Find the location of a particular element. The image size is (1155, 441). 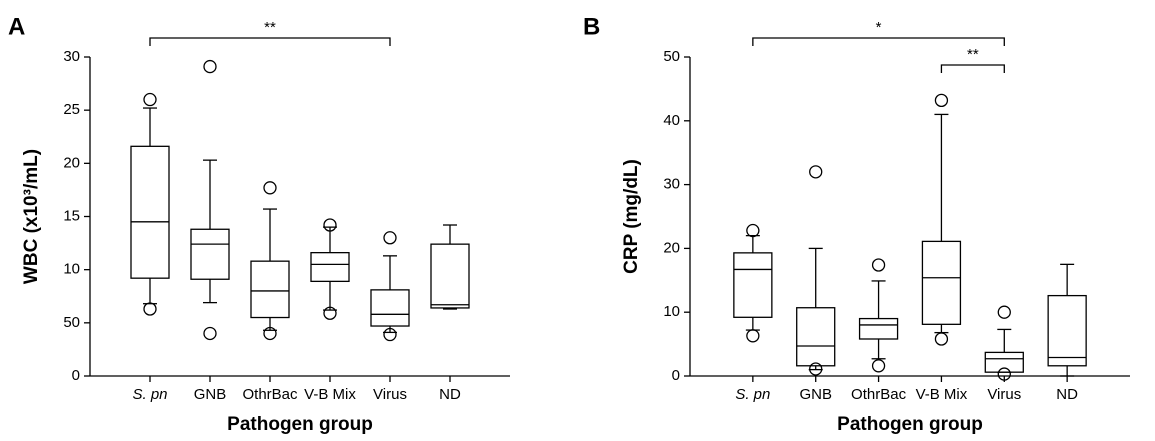

y-tick-label: 25 is located at coordinates (71, 109).